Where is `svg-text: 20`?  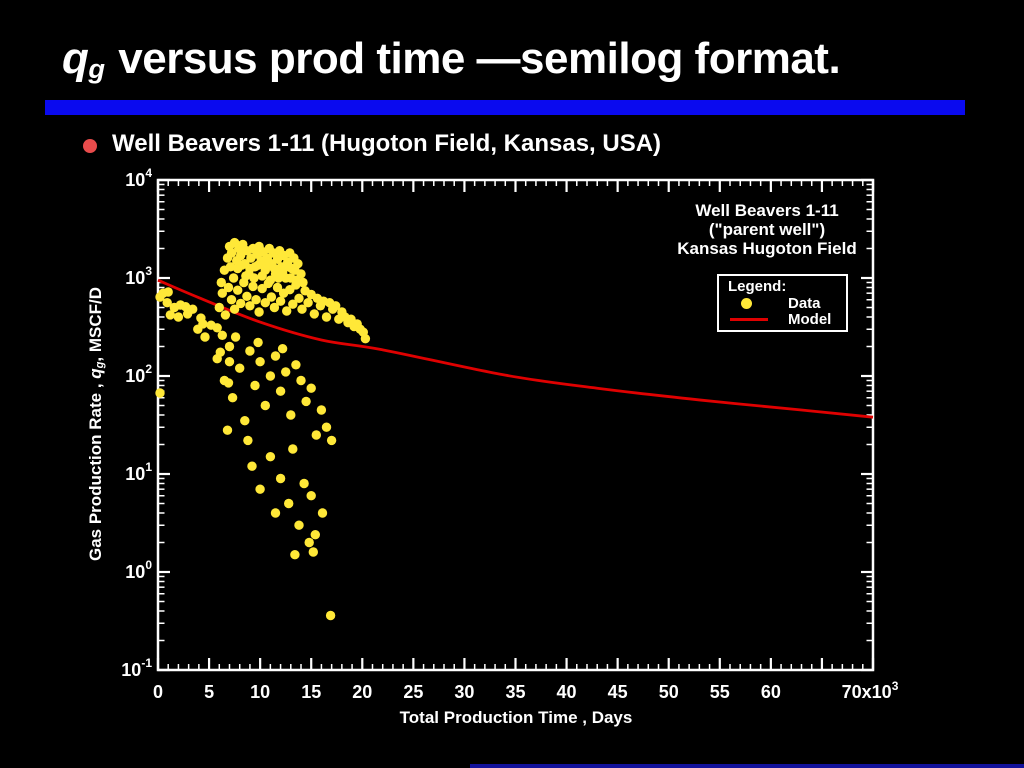 svg-text: 20 is located at coordinates (362, 692).